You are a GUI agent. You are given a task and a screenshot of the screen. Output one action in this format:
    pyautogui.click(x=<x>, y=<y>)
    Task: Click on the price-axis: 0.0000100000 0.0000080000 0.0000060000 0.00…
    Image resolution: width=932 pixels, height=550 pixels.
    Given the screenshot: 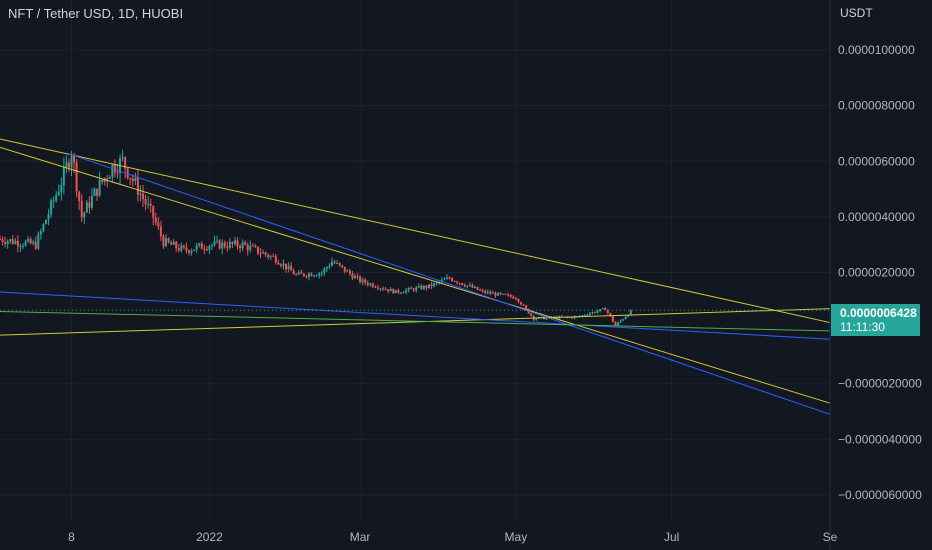 What is the action you would take?
    pyautogui.click(x=880, y=272)
    